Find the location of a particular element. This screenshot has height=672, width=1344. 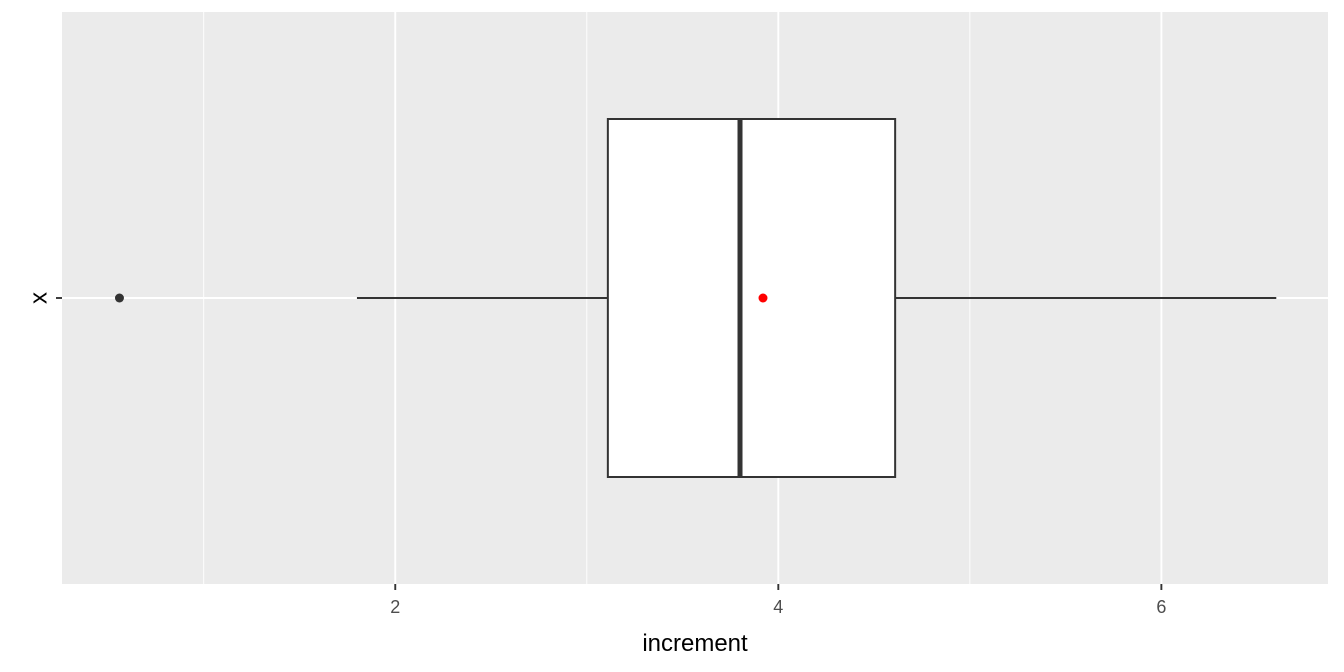

x-axis: 2 4 6 is located at coordinates (778, 600).